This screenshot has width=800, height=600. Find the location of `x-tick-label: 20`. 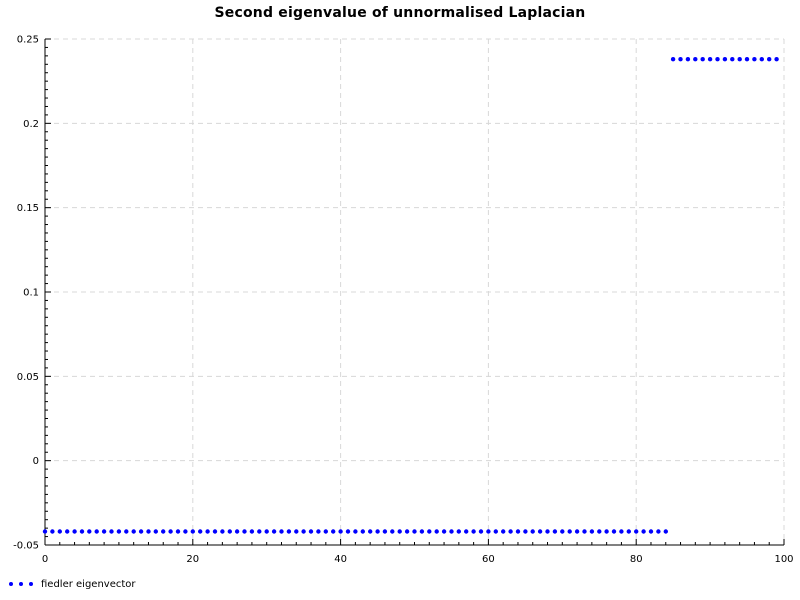

x-tick-label: 20 is located at coordinates (192, 559).